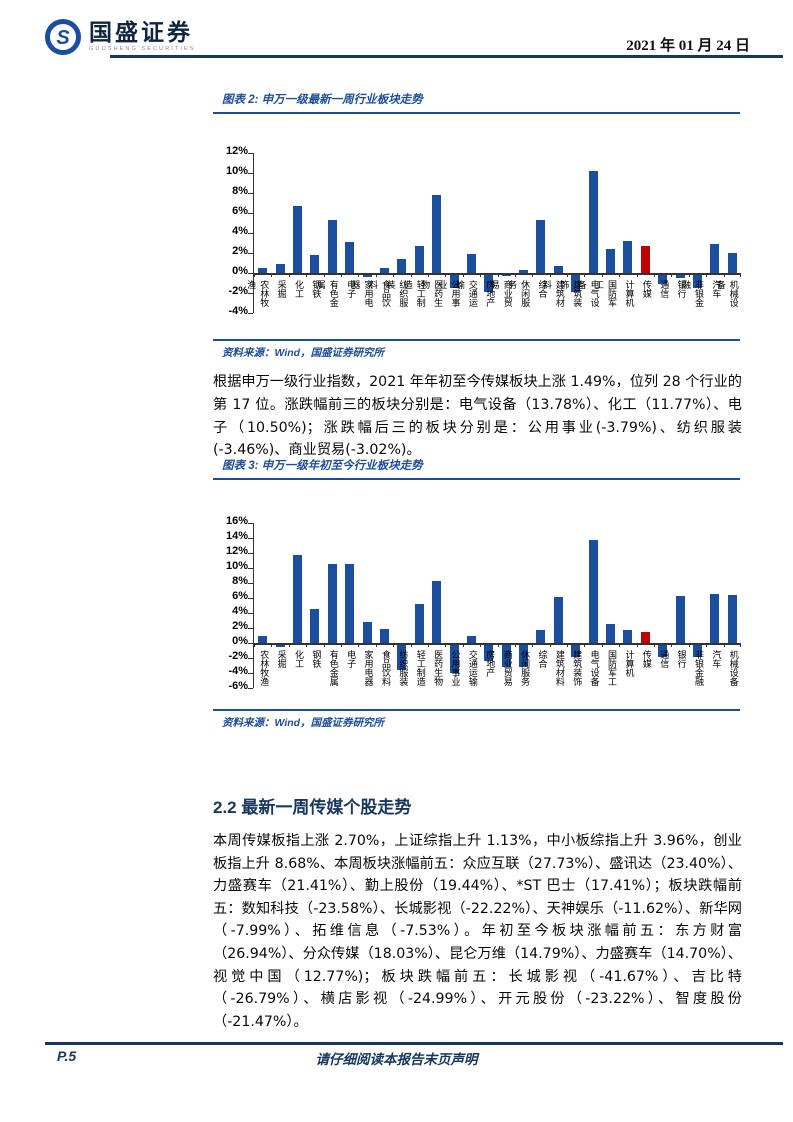  I want to click on bar-轻工制造, so click(419, 623).